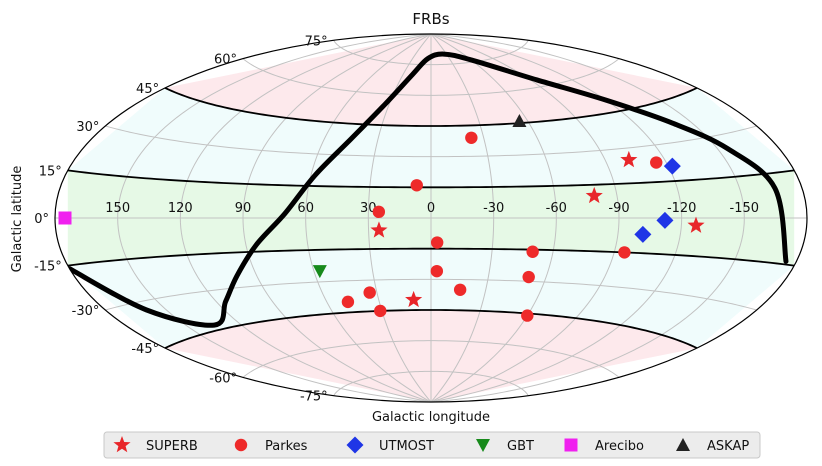 This screenshot has width=822, height=466. Describe the element at coordinates (243, 208) in the screenshot. I see `x-tick-label: 90` at that location.